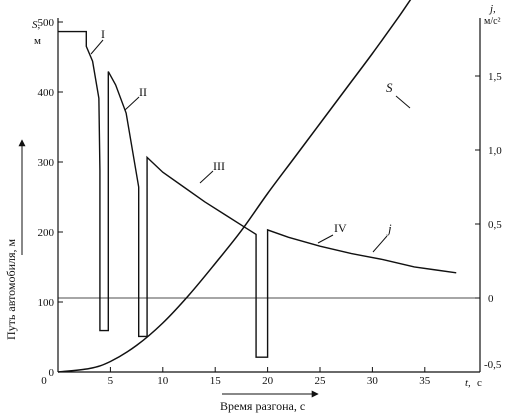  I want to click on curve-label-s: S, so click(389, 87).